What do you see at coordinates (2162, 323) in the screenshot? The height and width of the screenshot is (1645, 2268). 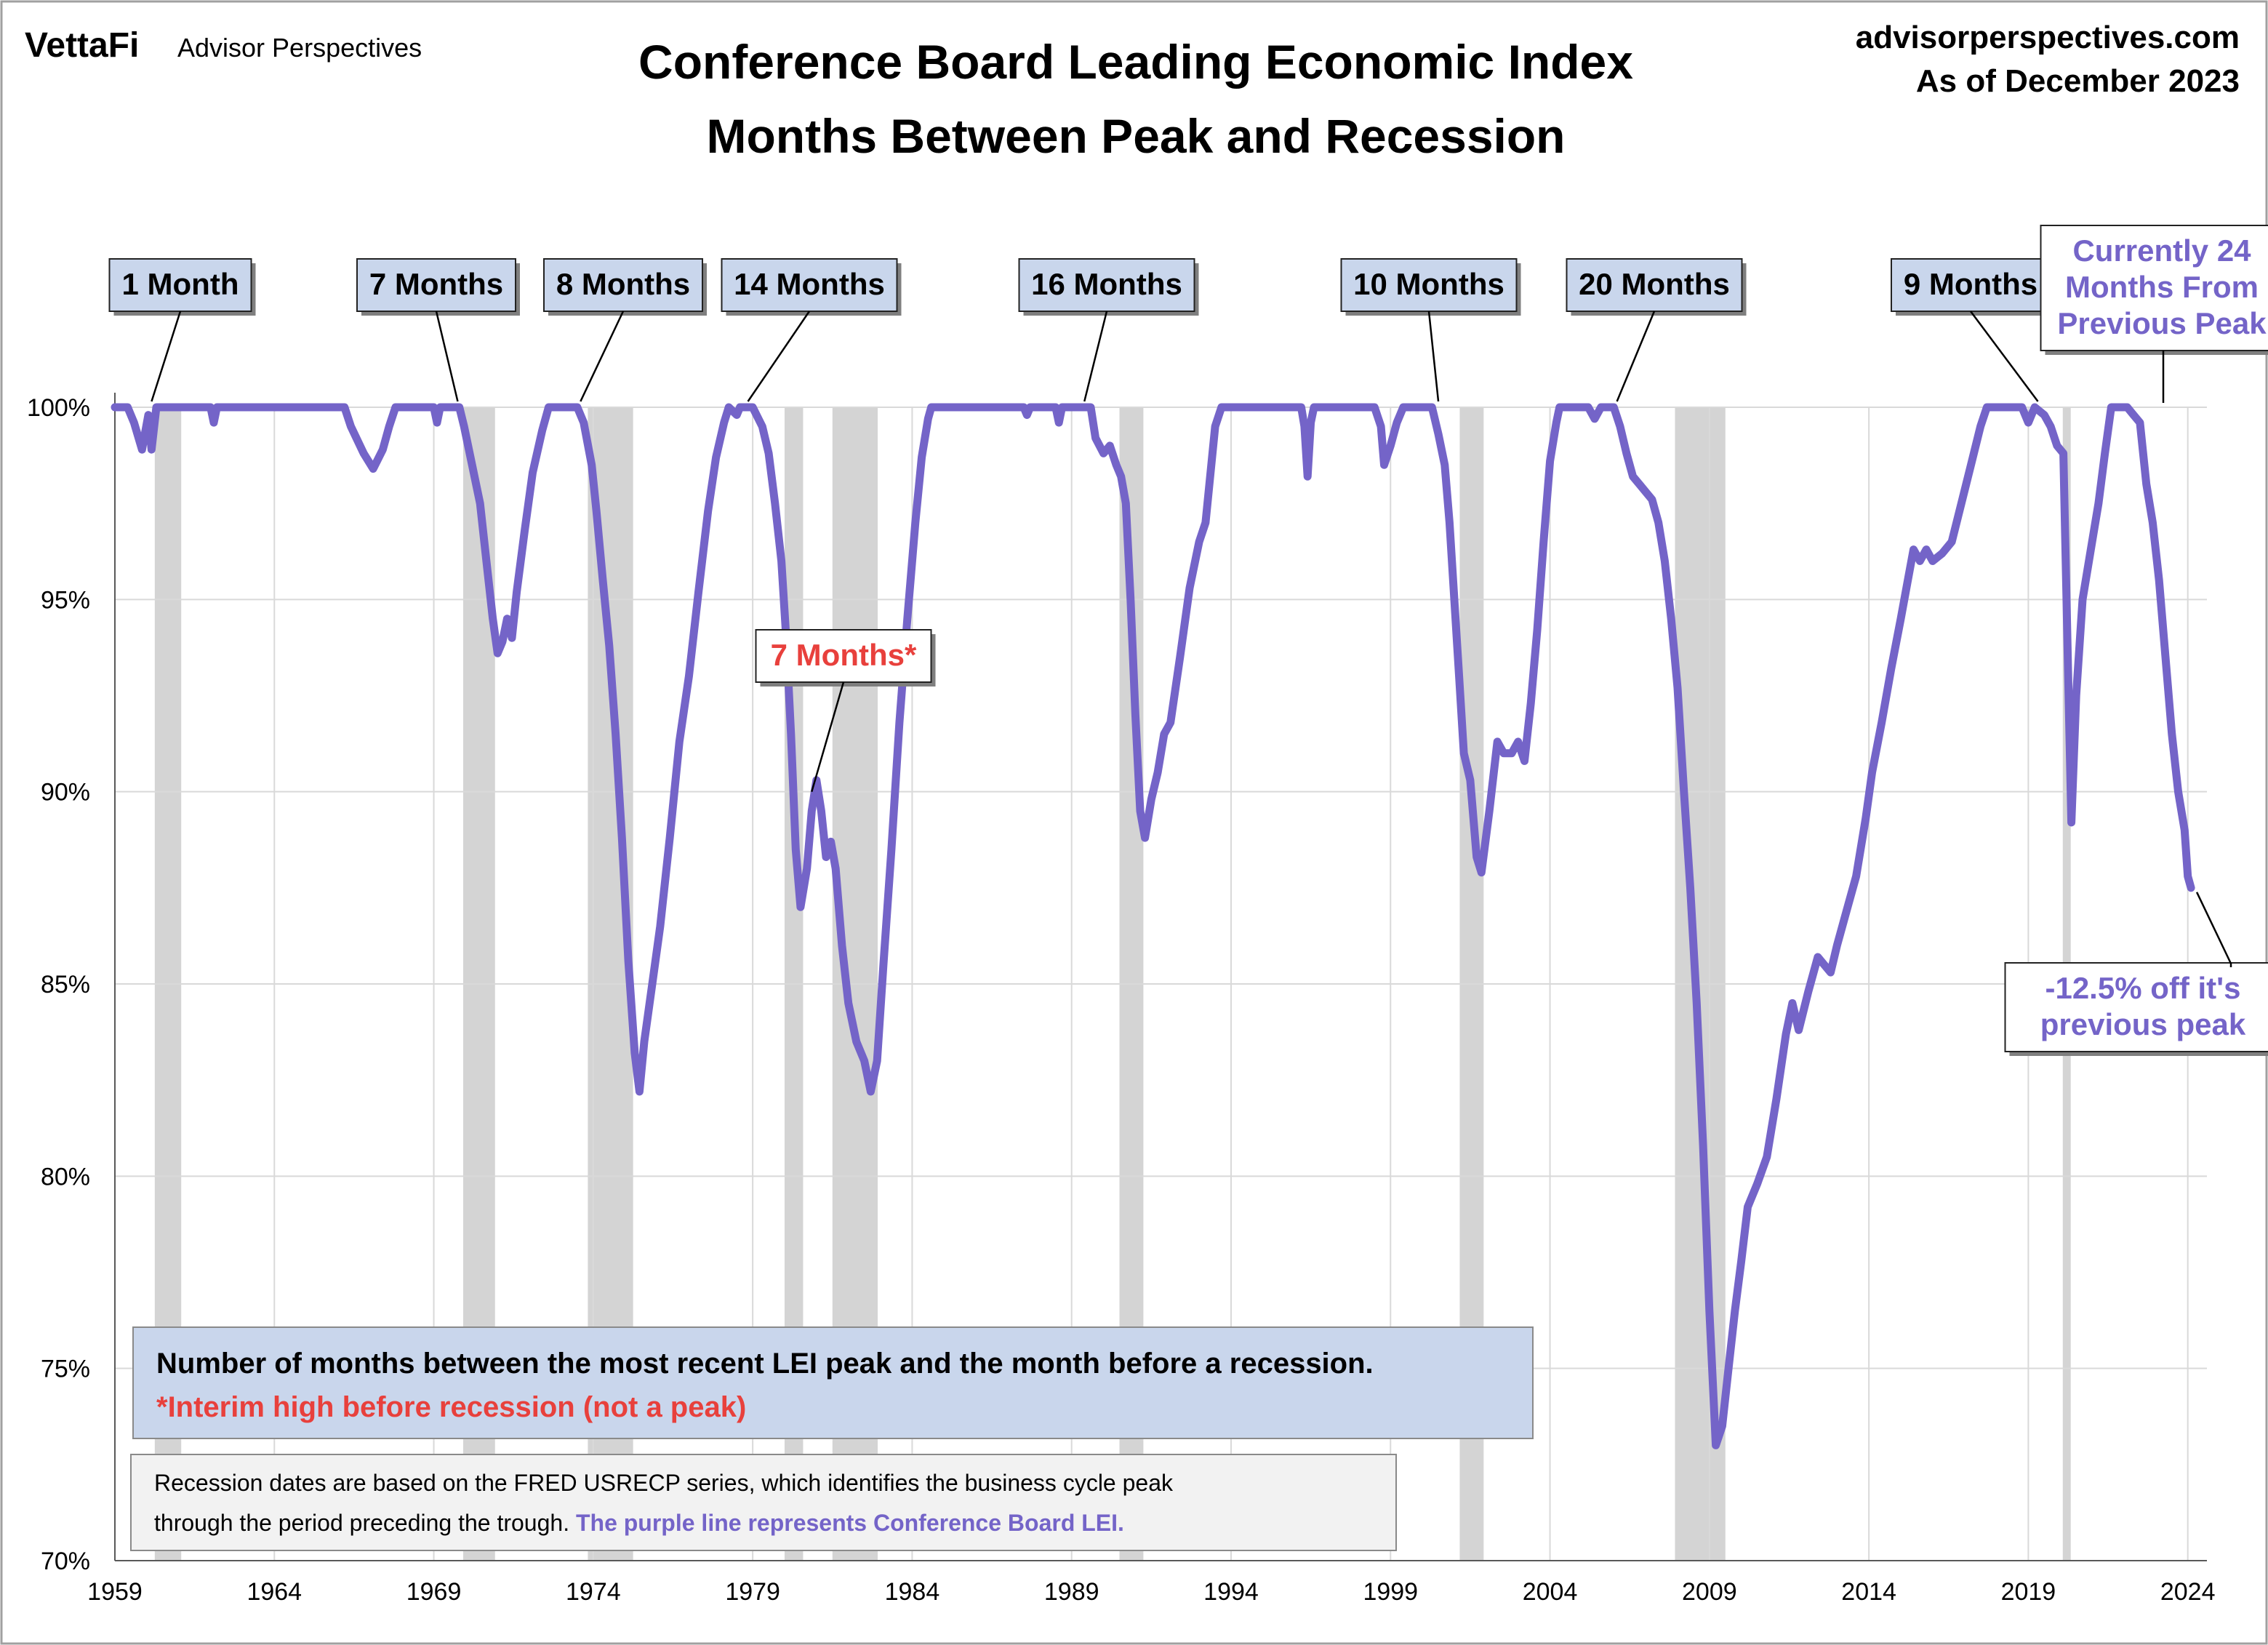 I see `current-callout-text: Previous Peak` at bounding box center [2162, 323].